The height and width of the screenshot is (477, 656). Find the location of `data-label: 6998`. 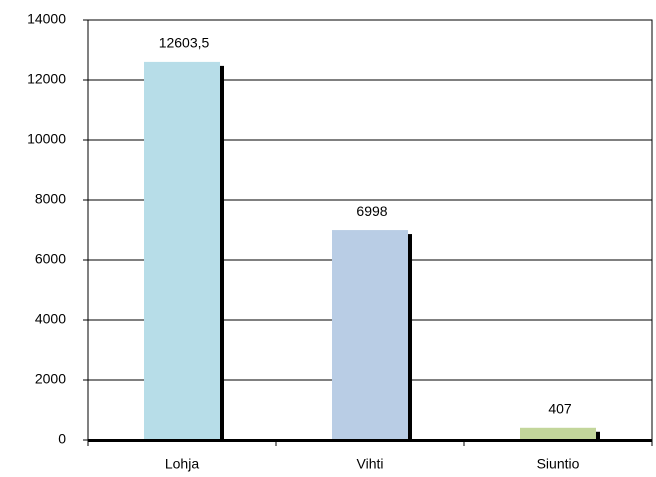

data-label: 6998 is located at coordinates (371, 211).